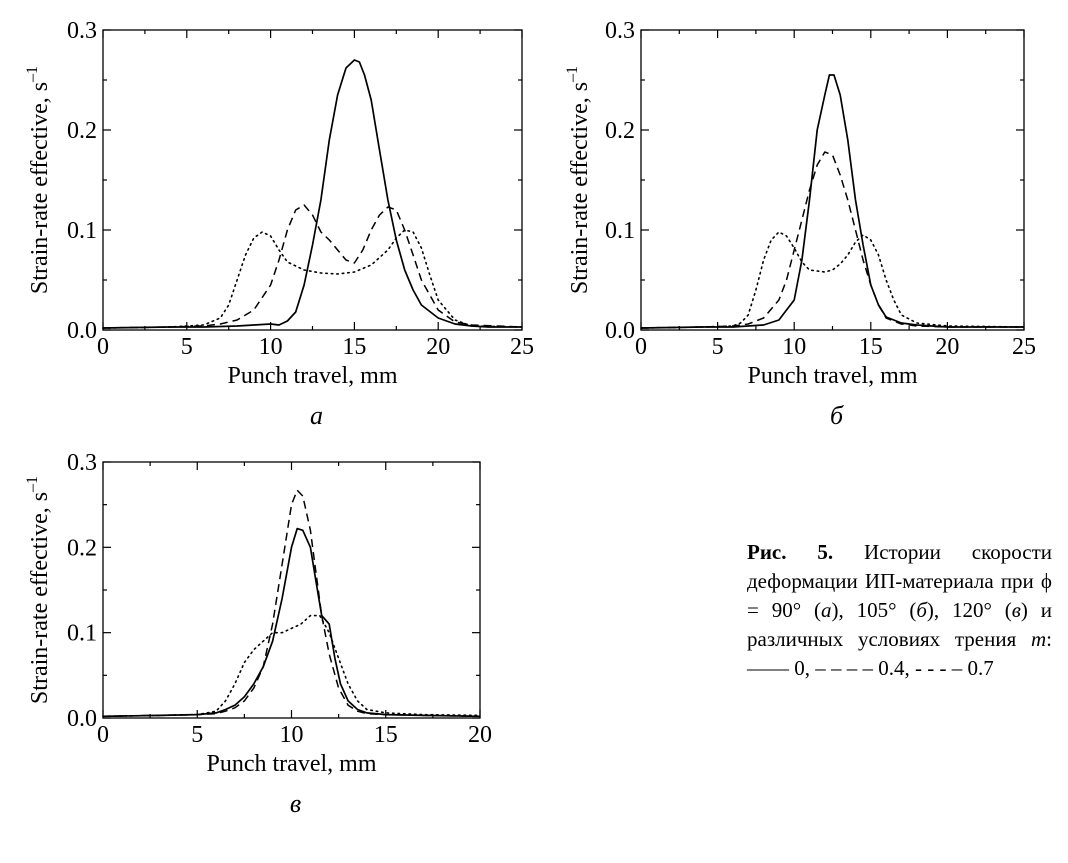 This screenshot has height=863, width=1068. What do you see at coordinates (82, 548) in the screenshot?
I see `panel-2-y-tick-label: 0.2` at bounding box center [82, 548].